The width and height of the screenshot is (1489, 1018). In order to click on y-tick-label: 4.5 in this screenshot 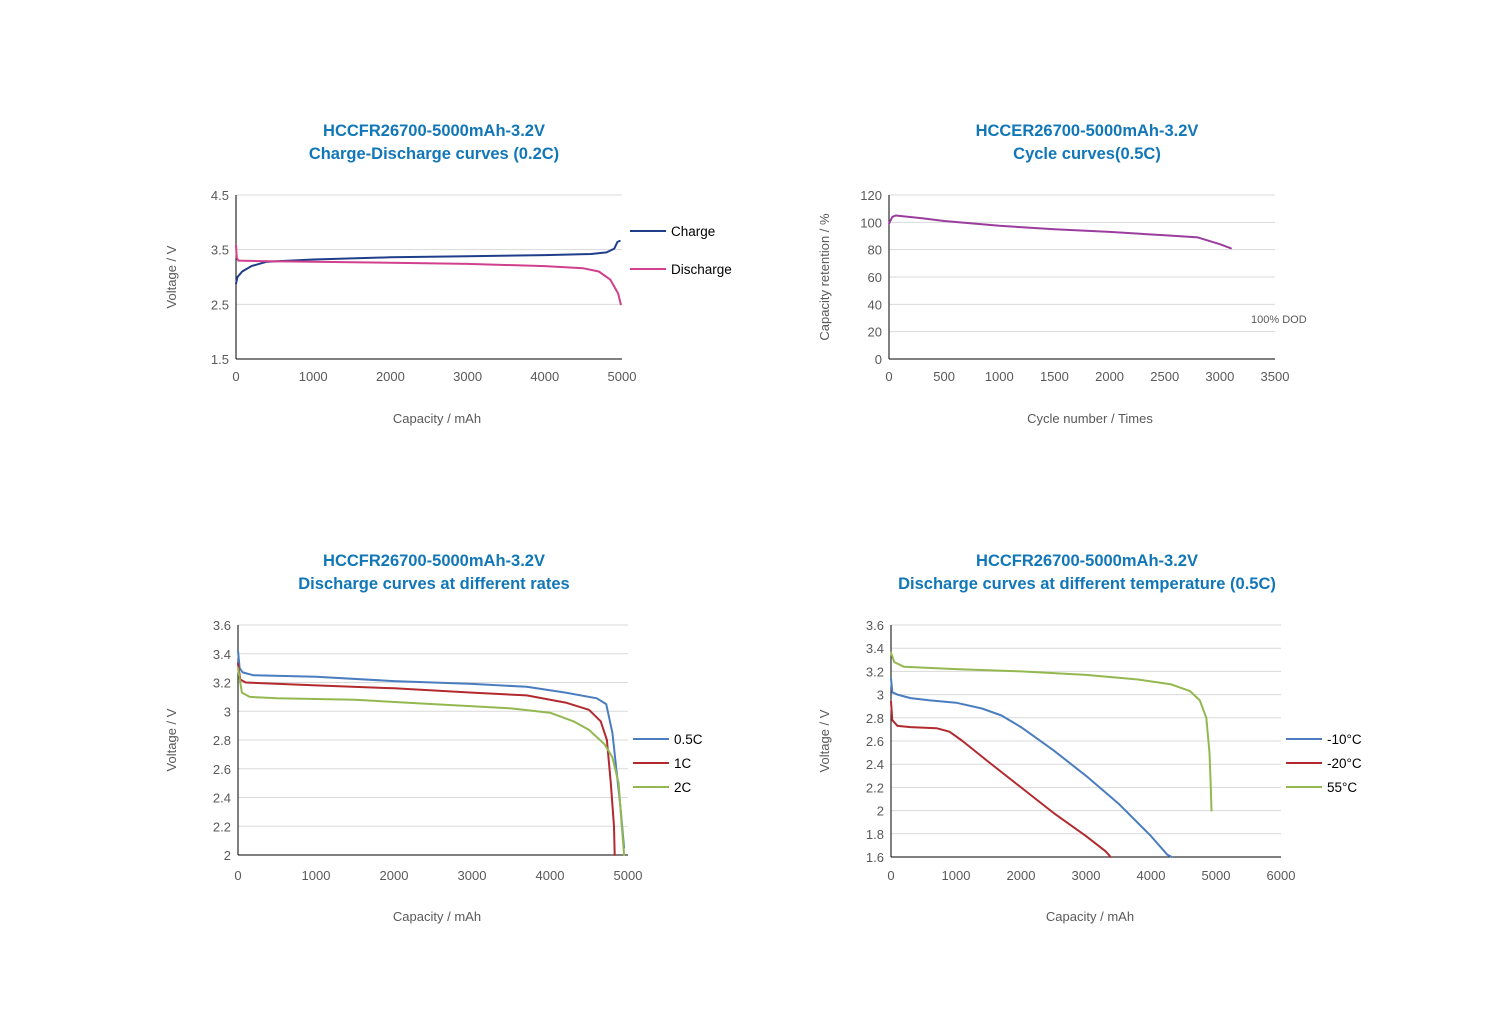, I will do `click(220, 195)`.